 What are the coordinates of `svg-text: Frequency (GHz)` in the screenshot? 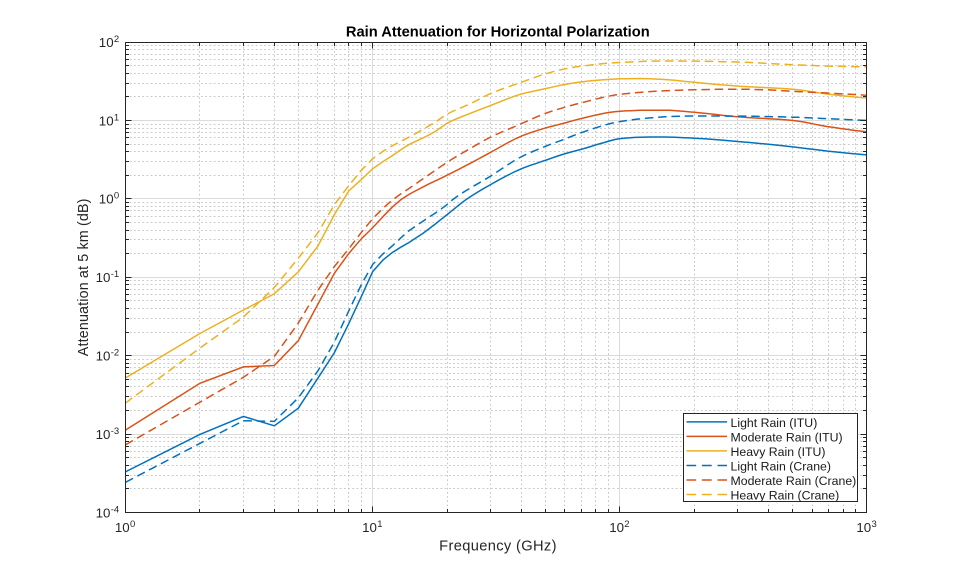 It's located at (498, 547).